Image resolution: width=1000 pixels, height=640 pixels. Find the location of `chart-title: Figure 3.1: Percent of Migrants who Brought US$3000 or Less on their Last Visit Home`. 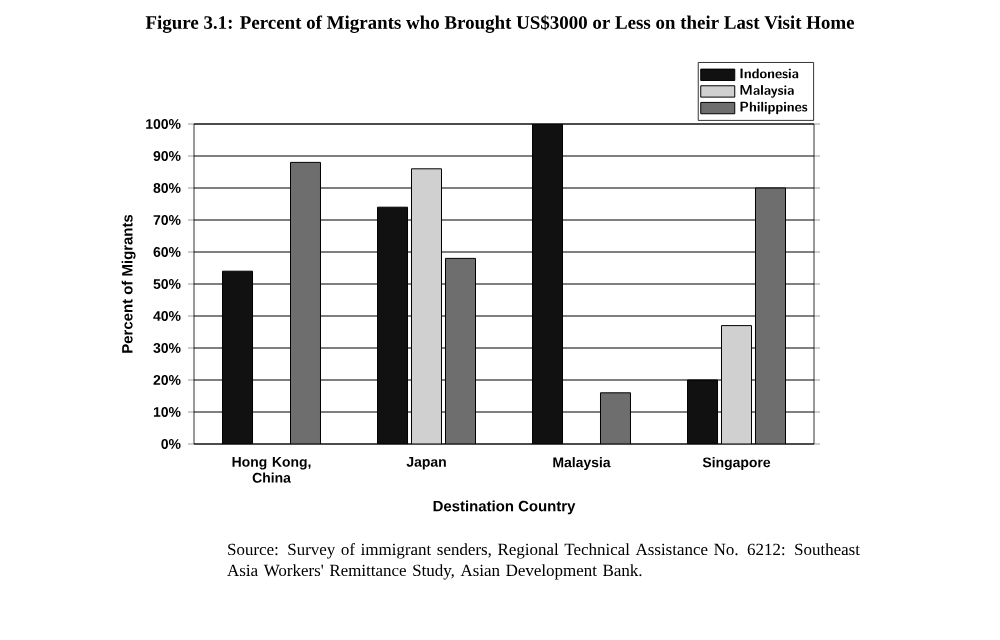

chart-title: Figure 3.1: Percent of Migrants who Brought US$3000 or Less on their Last Visit Home is located at coordinates (500, 24).